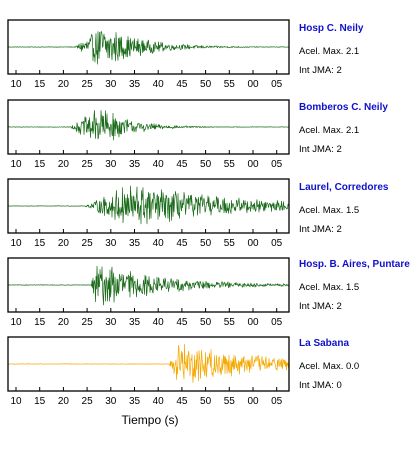  Describe the element at coordinates (182, 84) in the screenshot. I see `x-tick-label-1-7: 45` at that location.